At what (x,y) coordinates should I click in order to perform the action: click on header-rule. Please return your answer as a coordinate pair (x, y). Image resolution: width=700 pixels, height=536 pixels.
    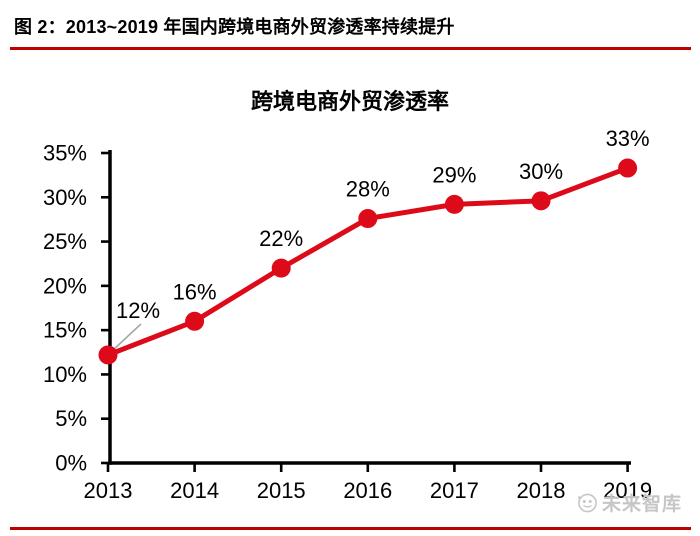
    Looking at the image, I should click on (350, 48).